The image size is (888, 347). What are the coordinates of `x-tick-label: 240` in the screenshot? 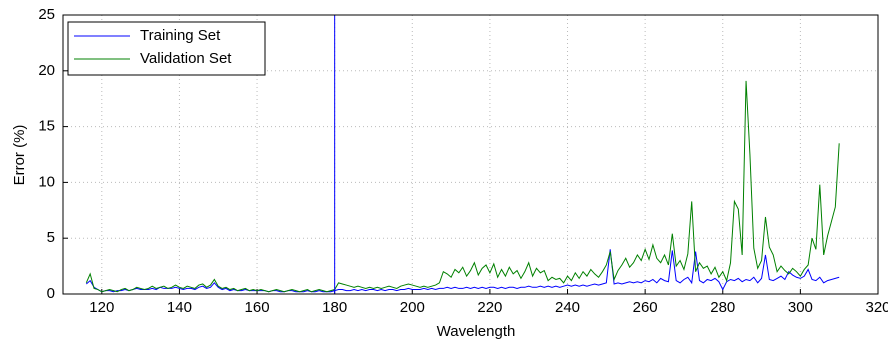 It's located at (567, 307).